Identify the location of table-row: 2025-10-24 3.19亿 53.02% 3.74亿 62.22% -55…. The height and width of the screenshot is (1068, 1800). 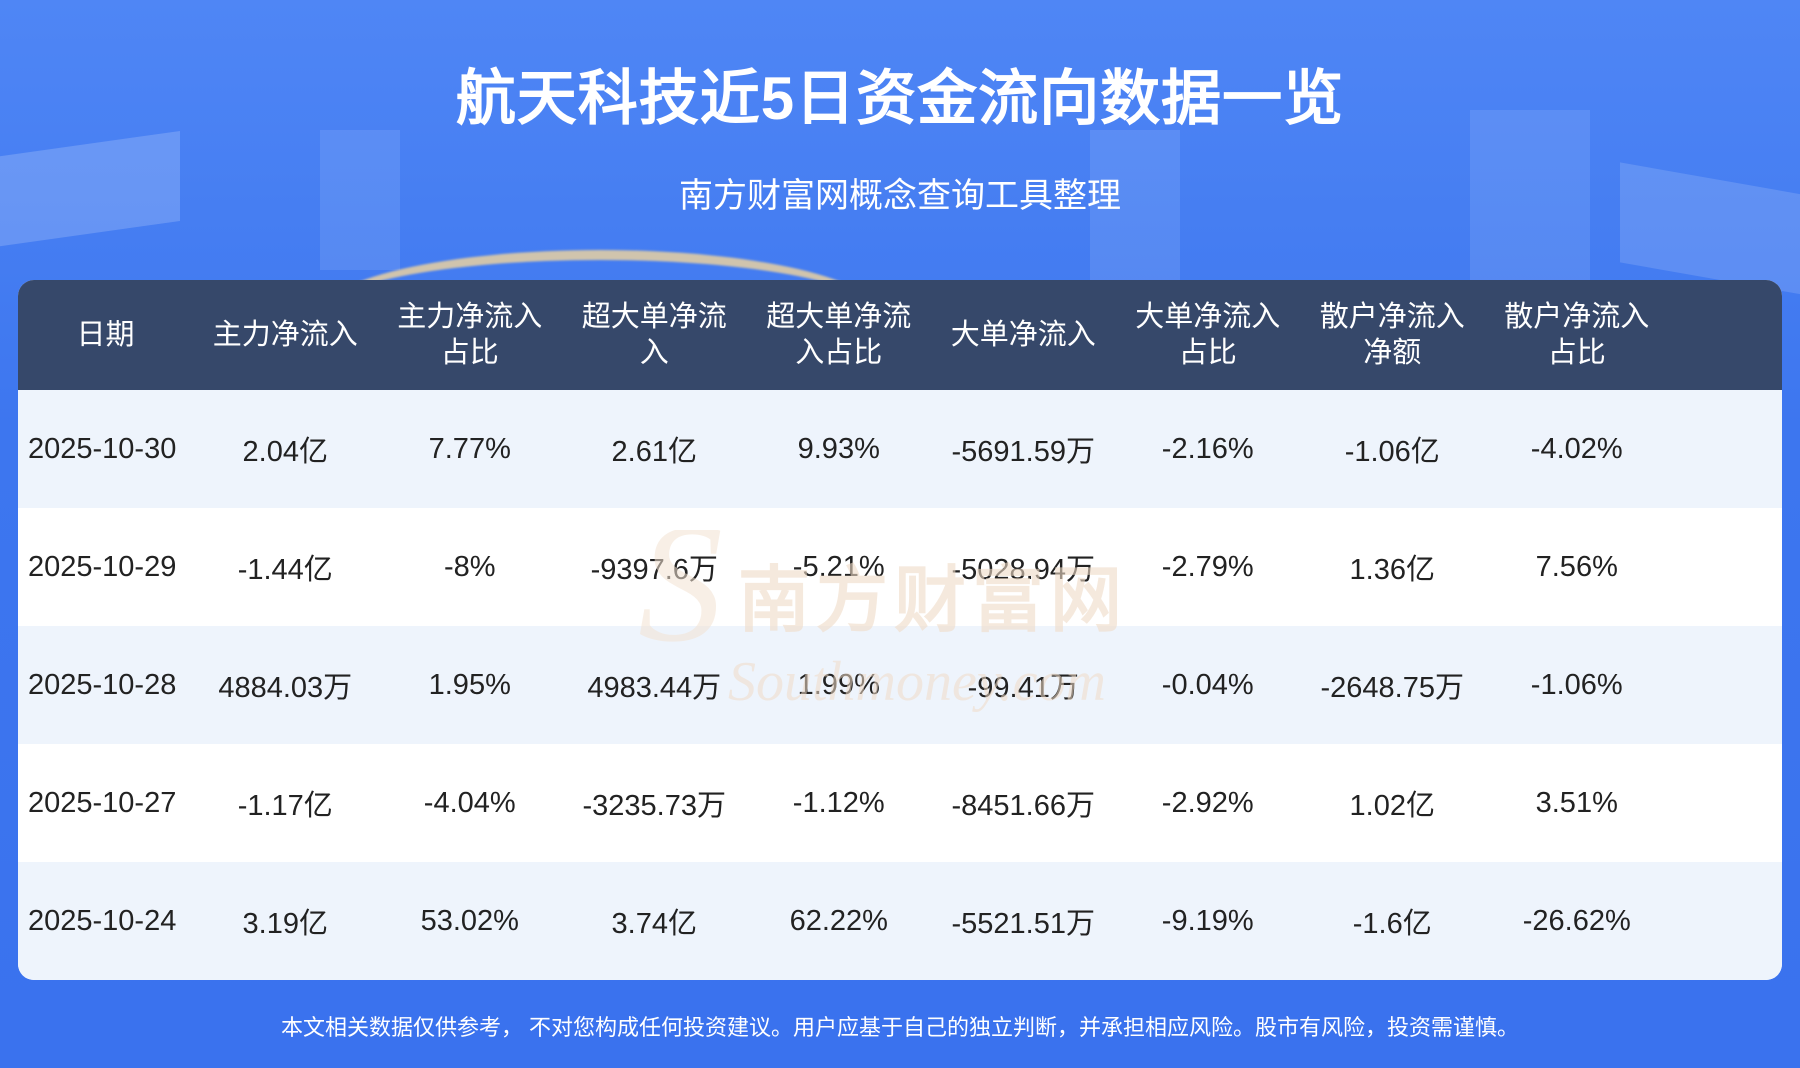
(900, 921).